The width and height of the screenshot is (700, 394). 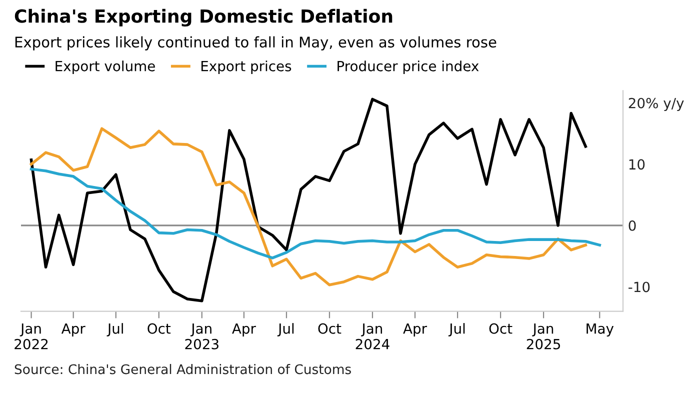 What do you see at coordinates (639, 287) in the screenshot?
I see `y-tick-label: -10` at bounding box center [639, 287].